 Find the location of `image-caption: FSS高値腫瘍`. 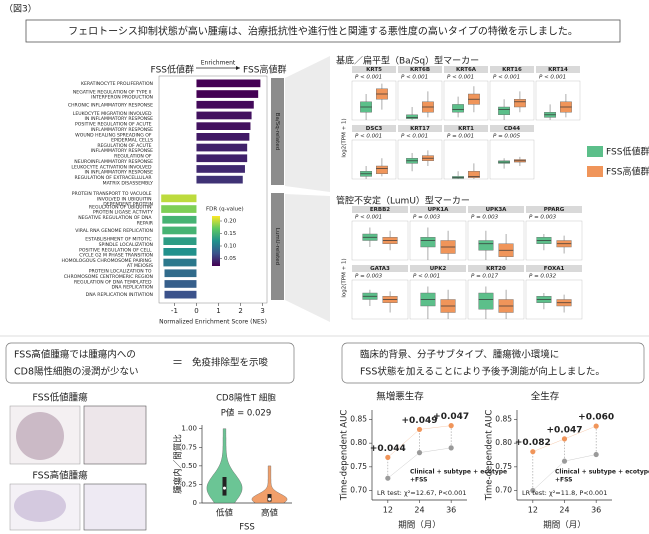

image-caption: FSS高値腫瘍 is located at coordinates (60, 476).